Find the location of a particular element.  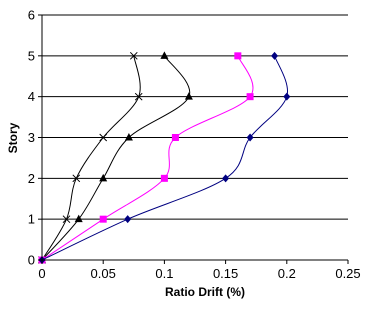

y-tick-label-5: 5 is located at coordinates (31, 55).